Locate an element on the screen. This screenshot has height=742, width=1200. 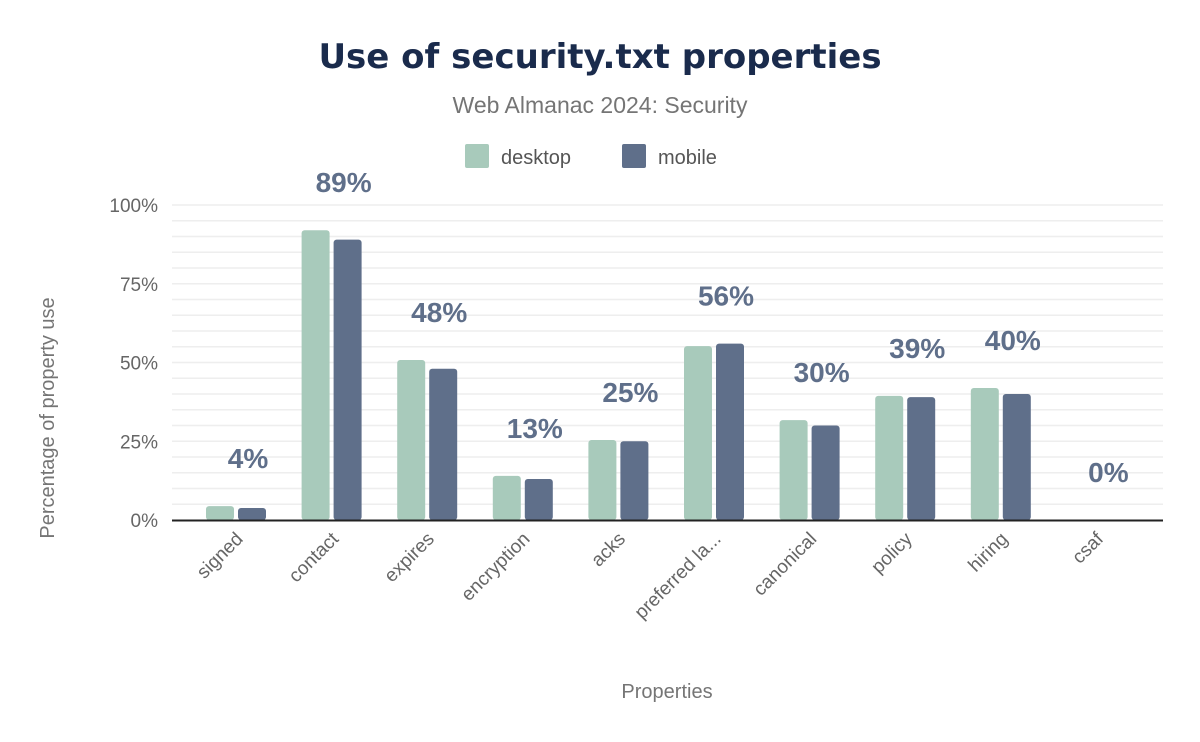
bar-desktop-encryption is located at coordinates (506, 497).